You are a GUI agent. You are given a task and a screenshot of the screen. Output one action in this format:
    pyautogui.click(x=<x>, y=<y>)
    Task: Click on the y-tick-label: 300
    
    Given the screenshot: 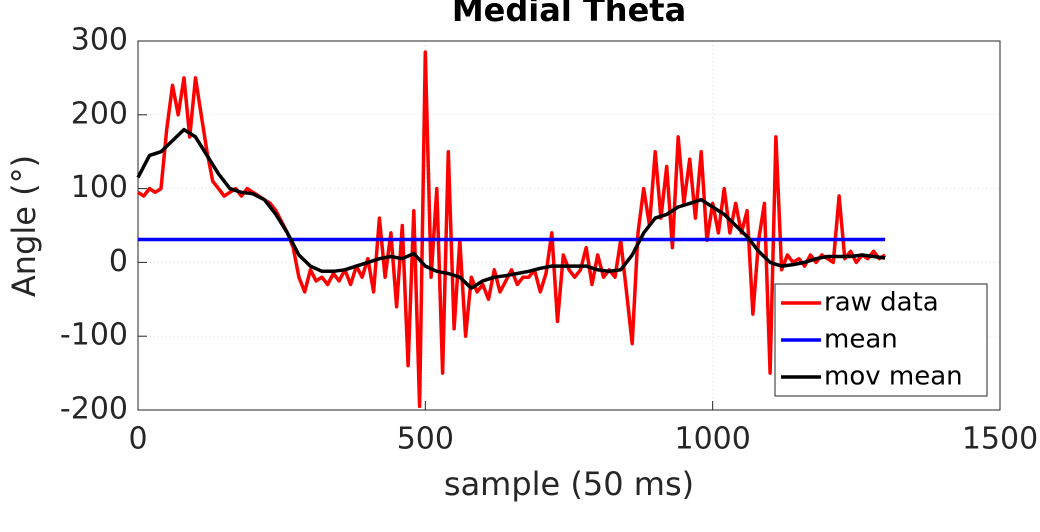 What is the action you would take?
    pyautogui.click(x=99, y=40)
    